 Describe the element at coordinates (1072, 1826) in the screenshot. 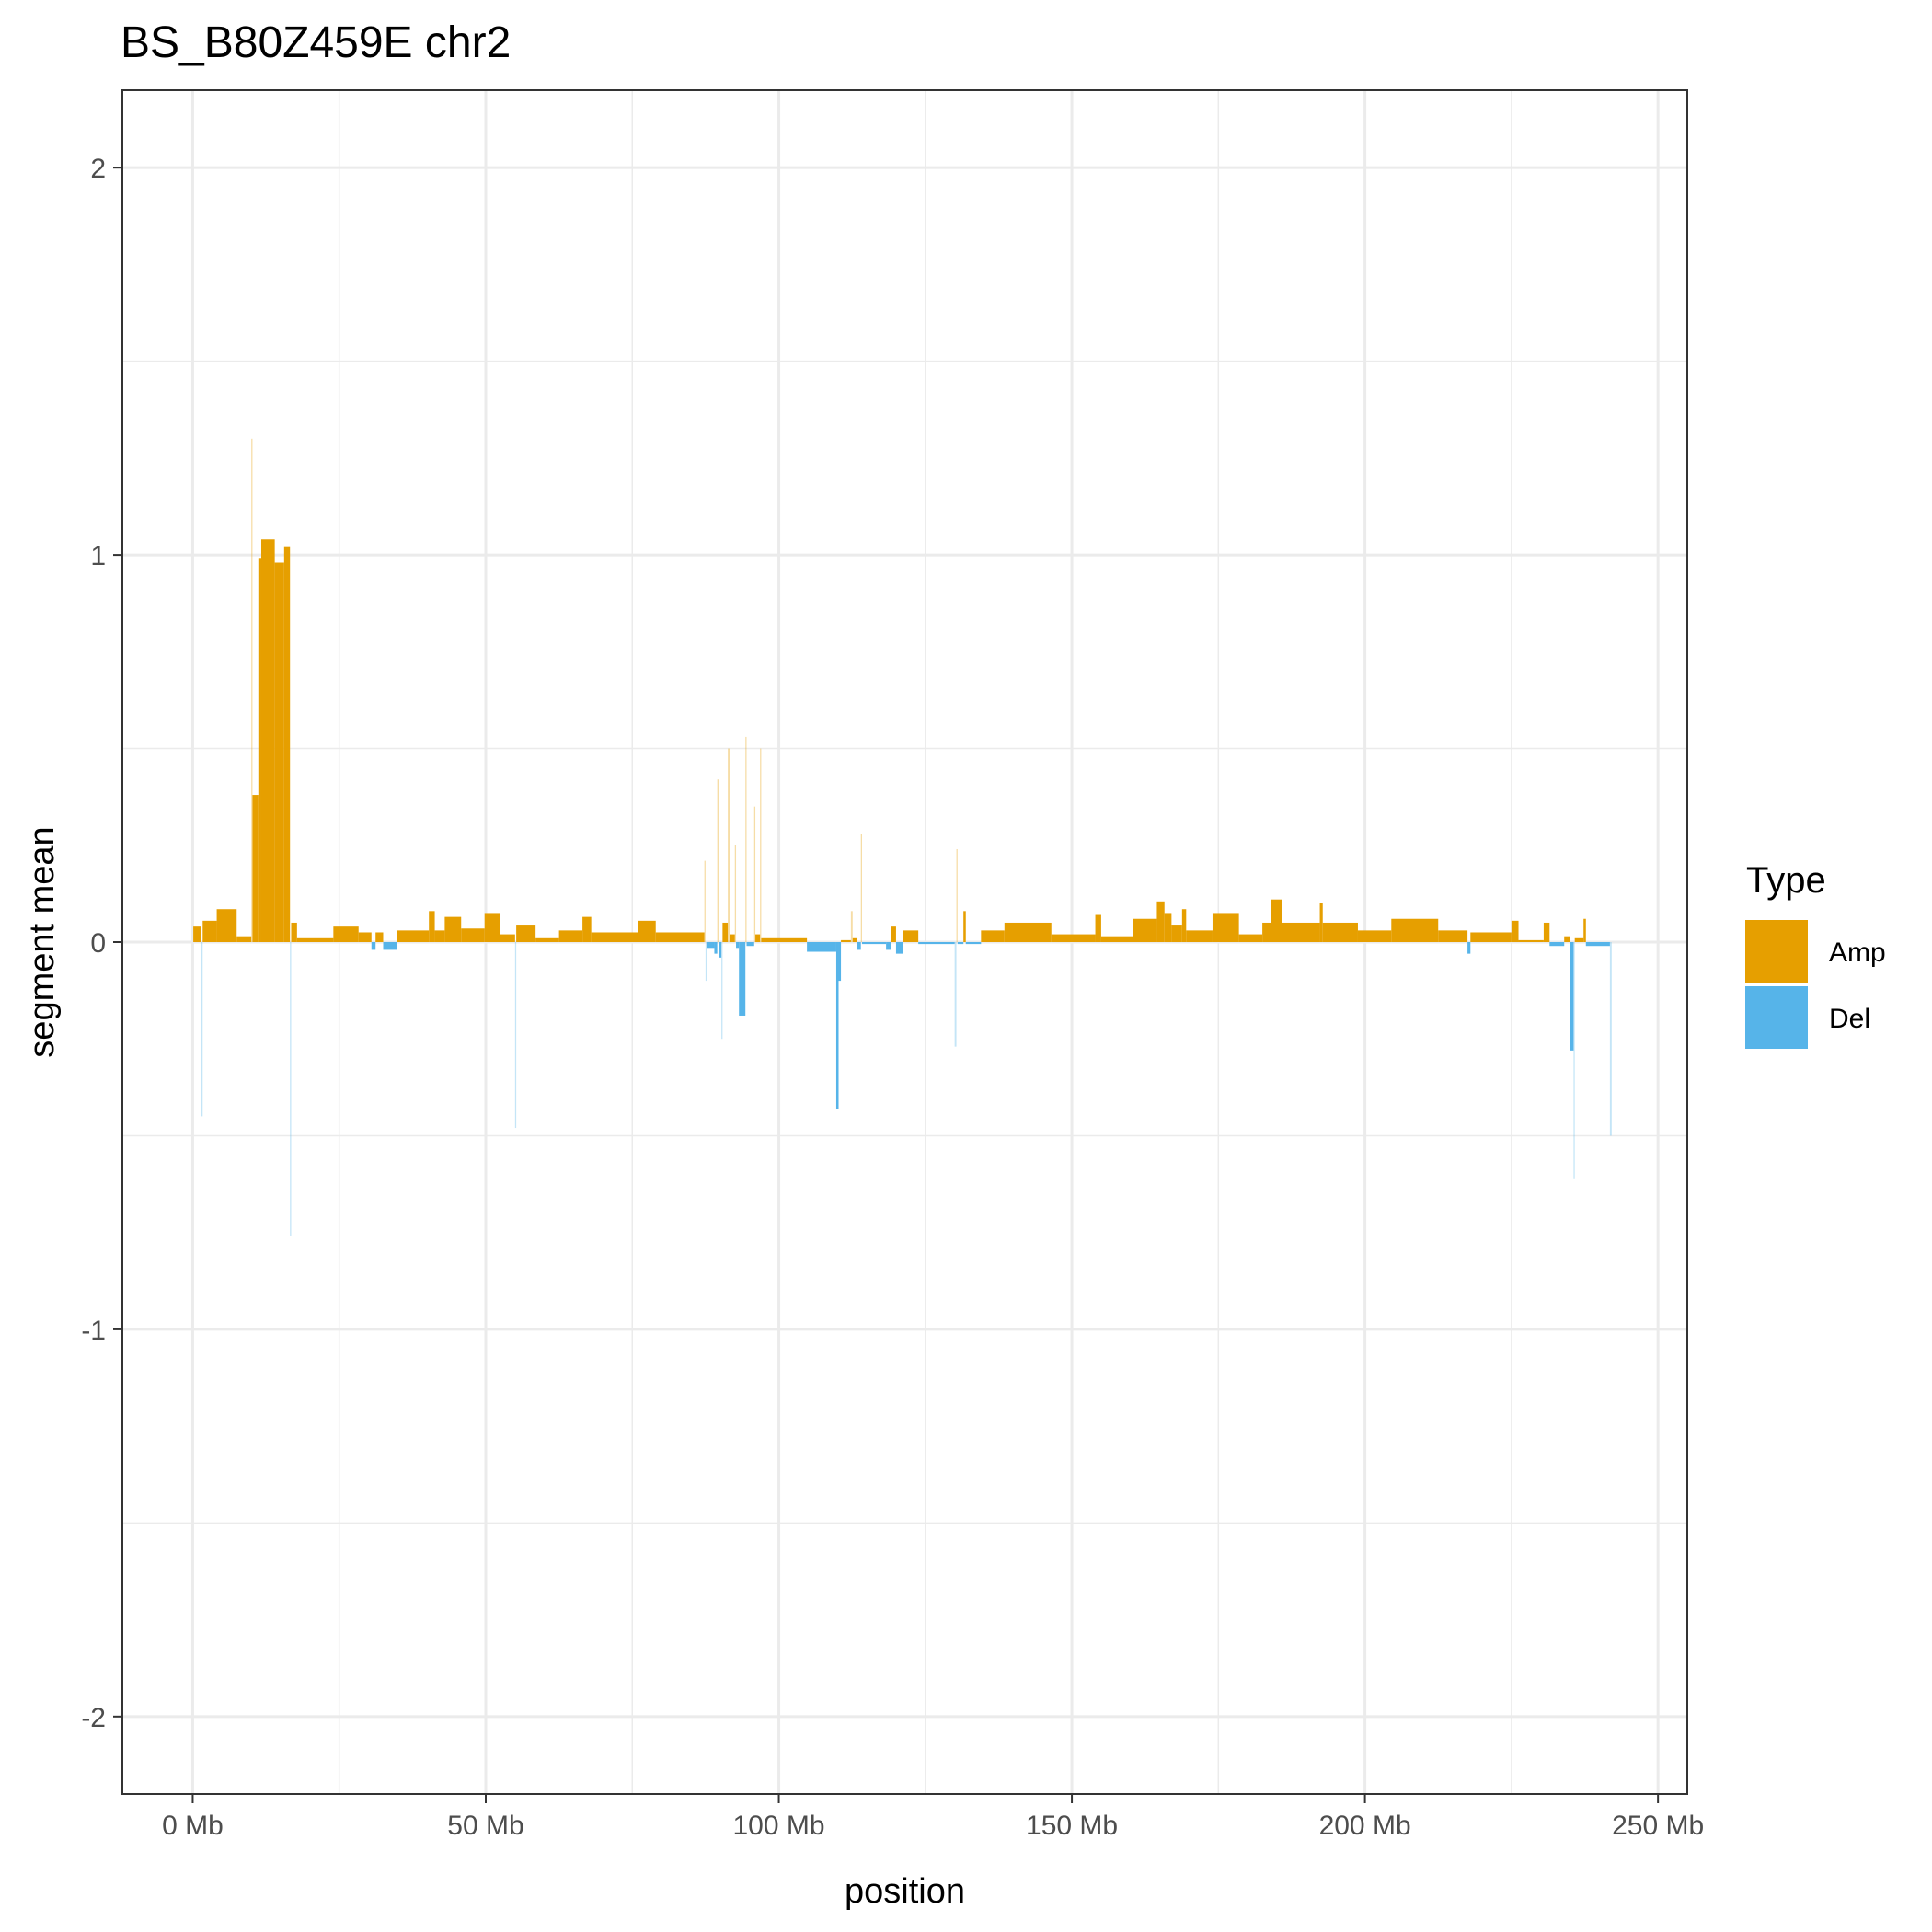

I see `x-tick-label: 150 Mb` at that location.